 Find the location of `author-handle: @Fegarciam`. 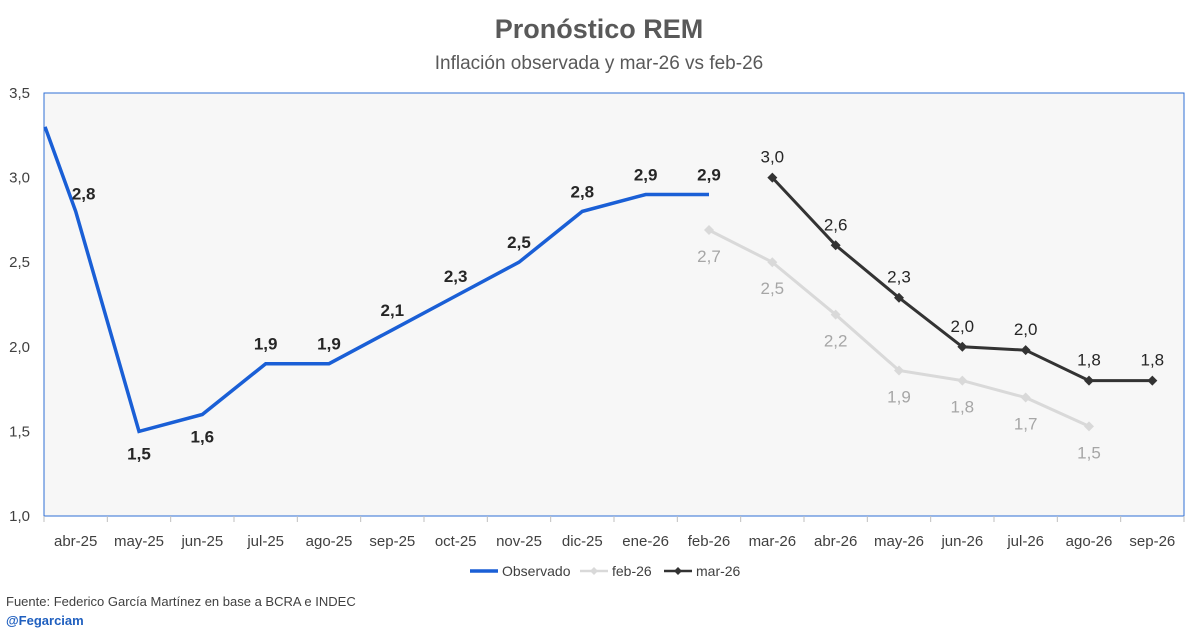

author-handle: @Fegarciam is located at coordinates (45, 620).